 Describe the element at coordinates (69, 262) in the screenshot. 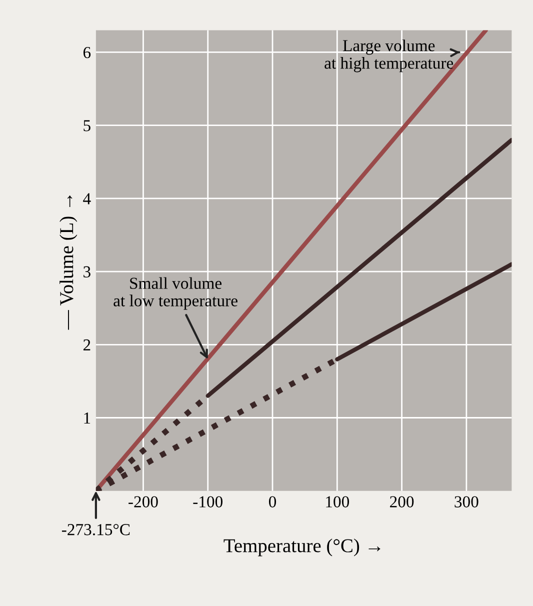

I see `y-axis-title: — Volume (L) →` at that location.